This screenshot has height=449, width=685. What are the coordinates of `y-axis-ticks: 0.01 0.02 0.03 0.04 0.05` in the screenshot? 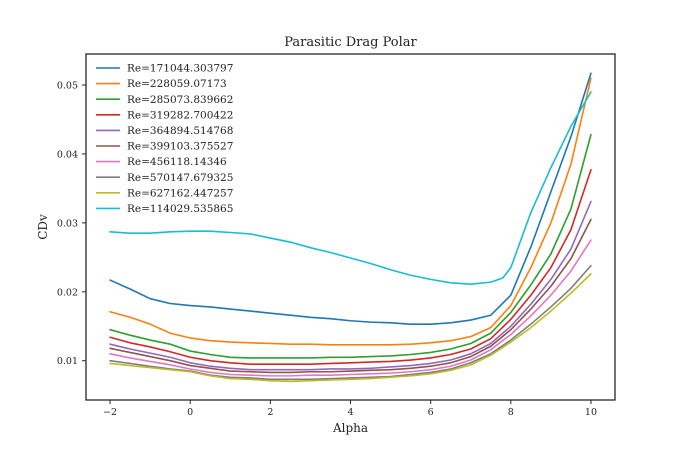 It's located at (71, 224).